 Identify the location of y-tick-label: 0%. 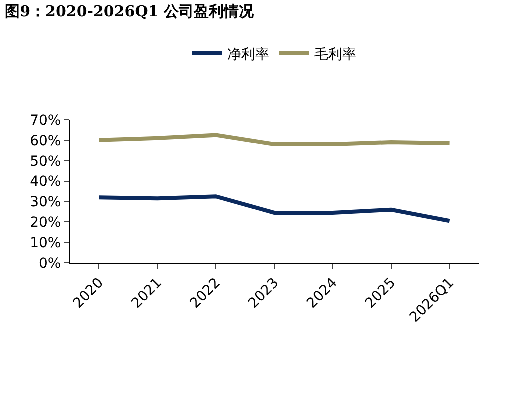
(50, 264).